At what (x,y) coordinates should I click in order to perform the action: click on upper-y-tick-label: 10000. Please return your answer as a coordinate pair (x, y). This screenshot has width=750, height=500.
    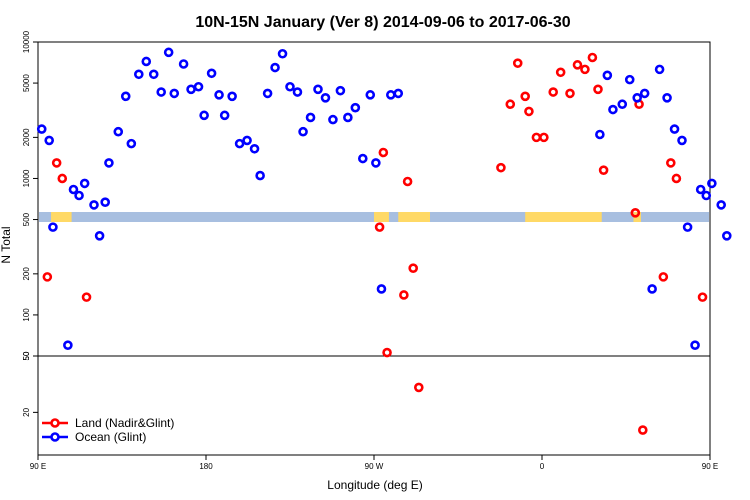
    Looking at the image, I should click on (26, 41).